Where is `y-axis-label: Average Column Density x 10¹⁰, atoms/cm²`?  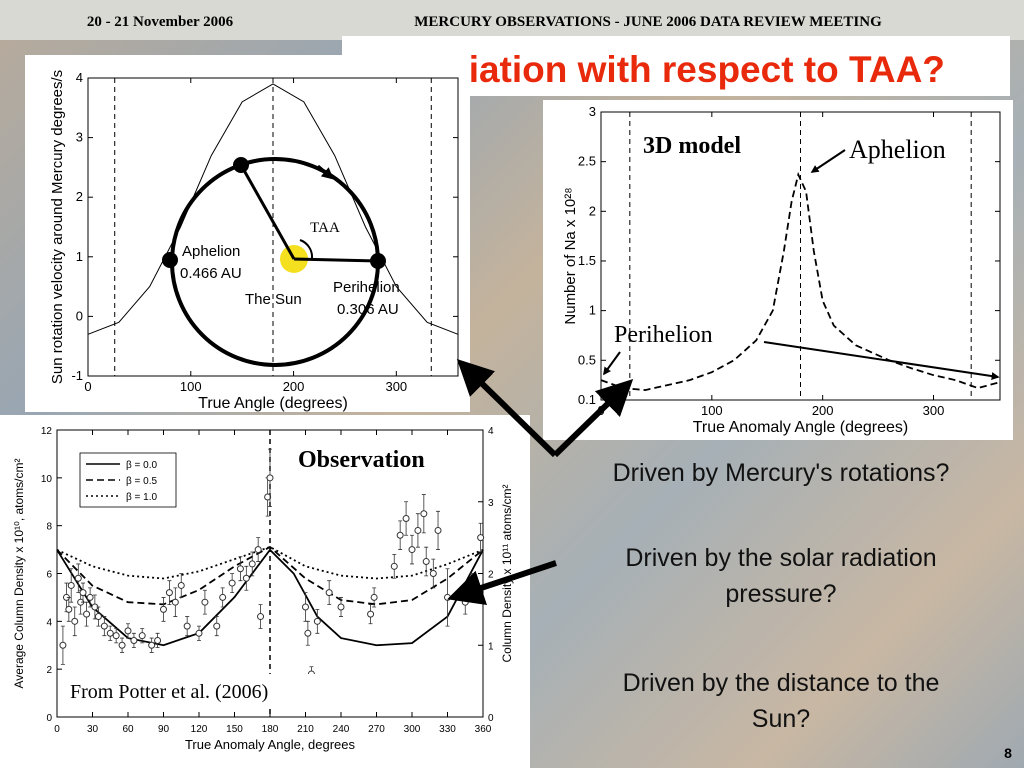 y-axis-label: Average Column Density x 10¹⁰, atoms/cm² is located at coordinates (19, 573).